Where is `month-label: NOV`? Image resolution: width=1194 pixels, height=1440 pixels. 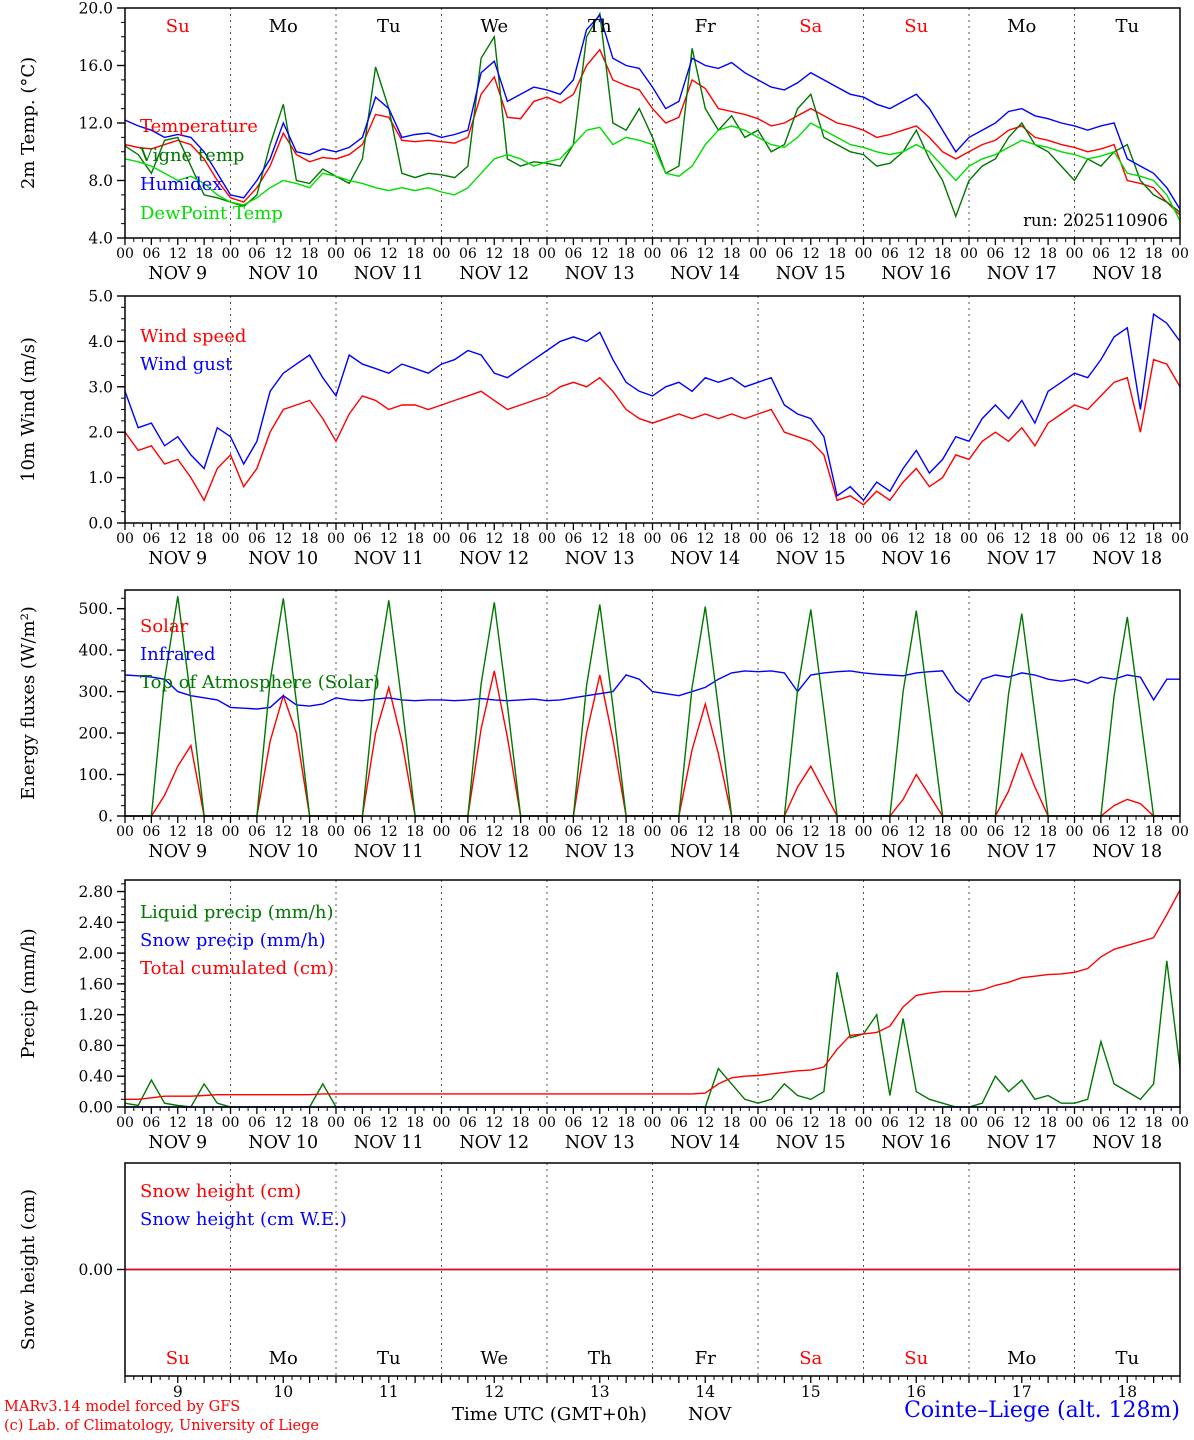
month-label: NOV is located at coordinates (710, 1414).